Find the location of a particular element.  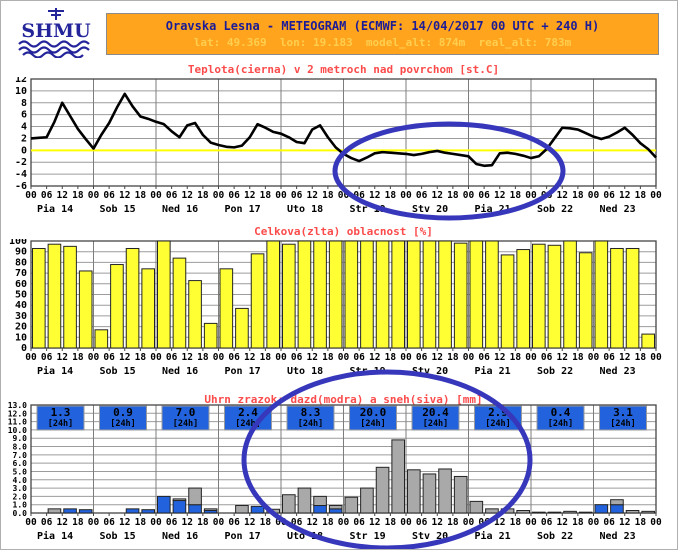

day-label: Str 19 is located at coordinates (368, 536).